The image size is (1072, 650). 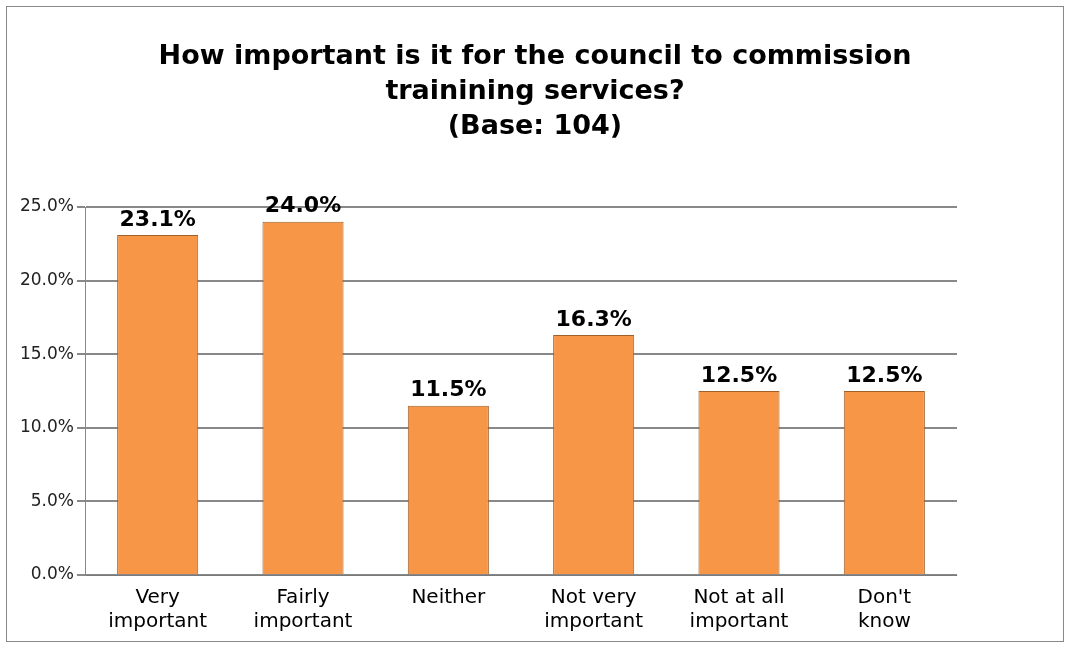 What do you see at coordinates (157, 218) in the screenshot?
I see `data-label: 23.1%` at bounding box center [157, 218].